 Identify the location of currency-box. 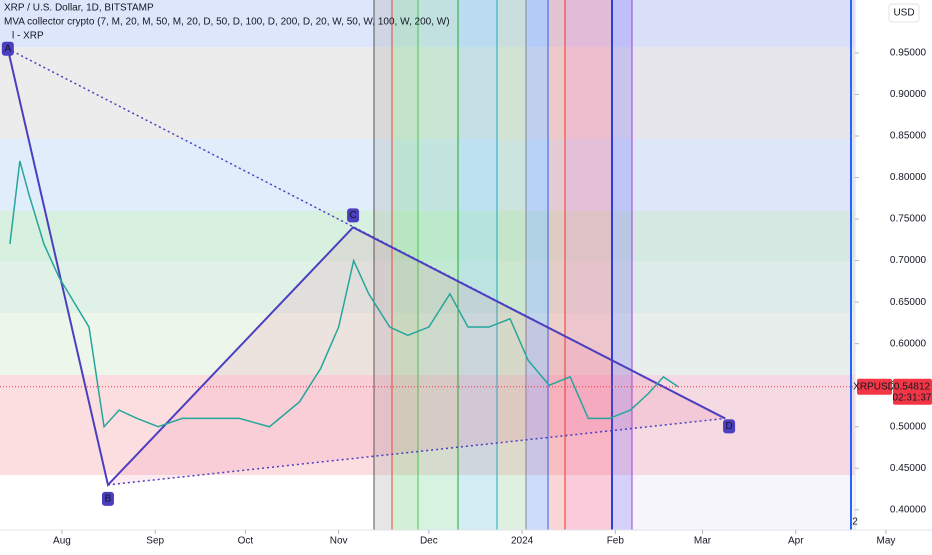
(904, 13).